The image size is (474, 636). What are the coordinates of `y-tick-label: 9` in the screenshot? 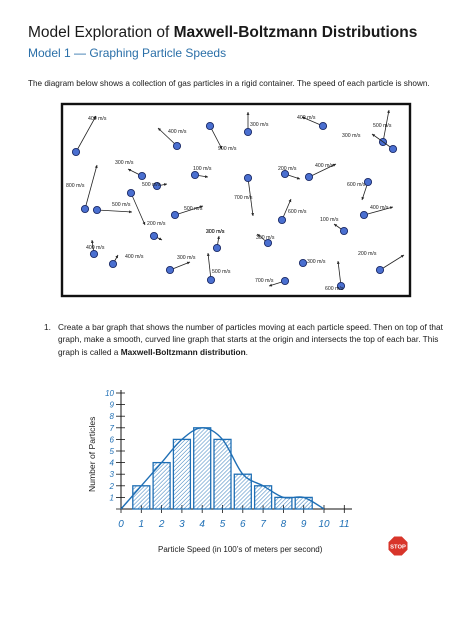 It's located at (112, 405).